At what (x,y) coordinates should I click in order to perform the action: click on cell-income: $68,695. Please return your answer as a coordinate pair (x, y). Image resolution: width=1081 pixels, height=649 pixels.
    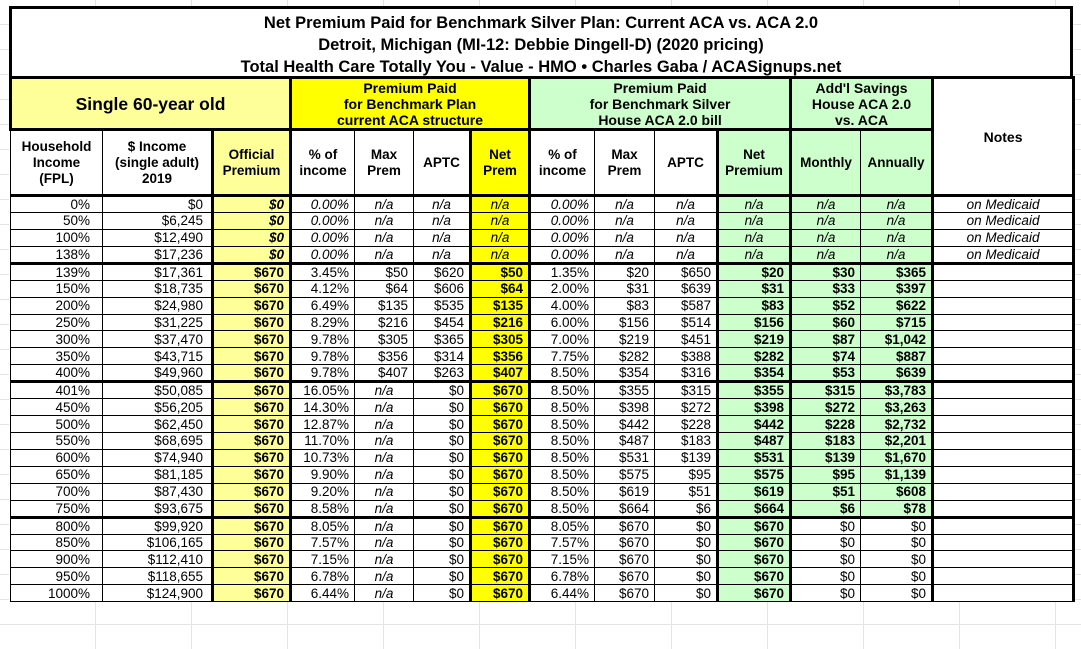
    Looking at the image, I should click on (157, 441).